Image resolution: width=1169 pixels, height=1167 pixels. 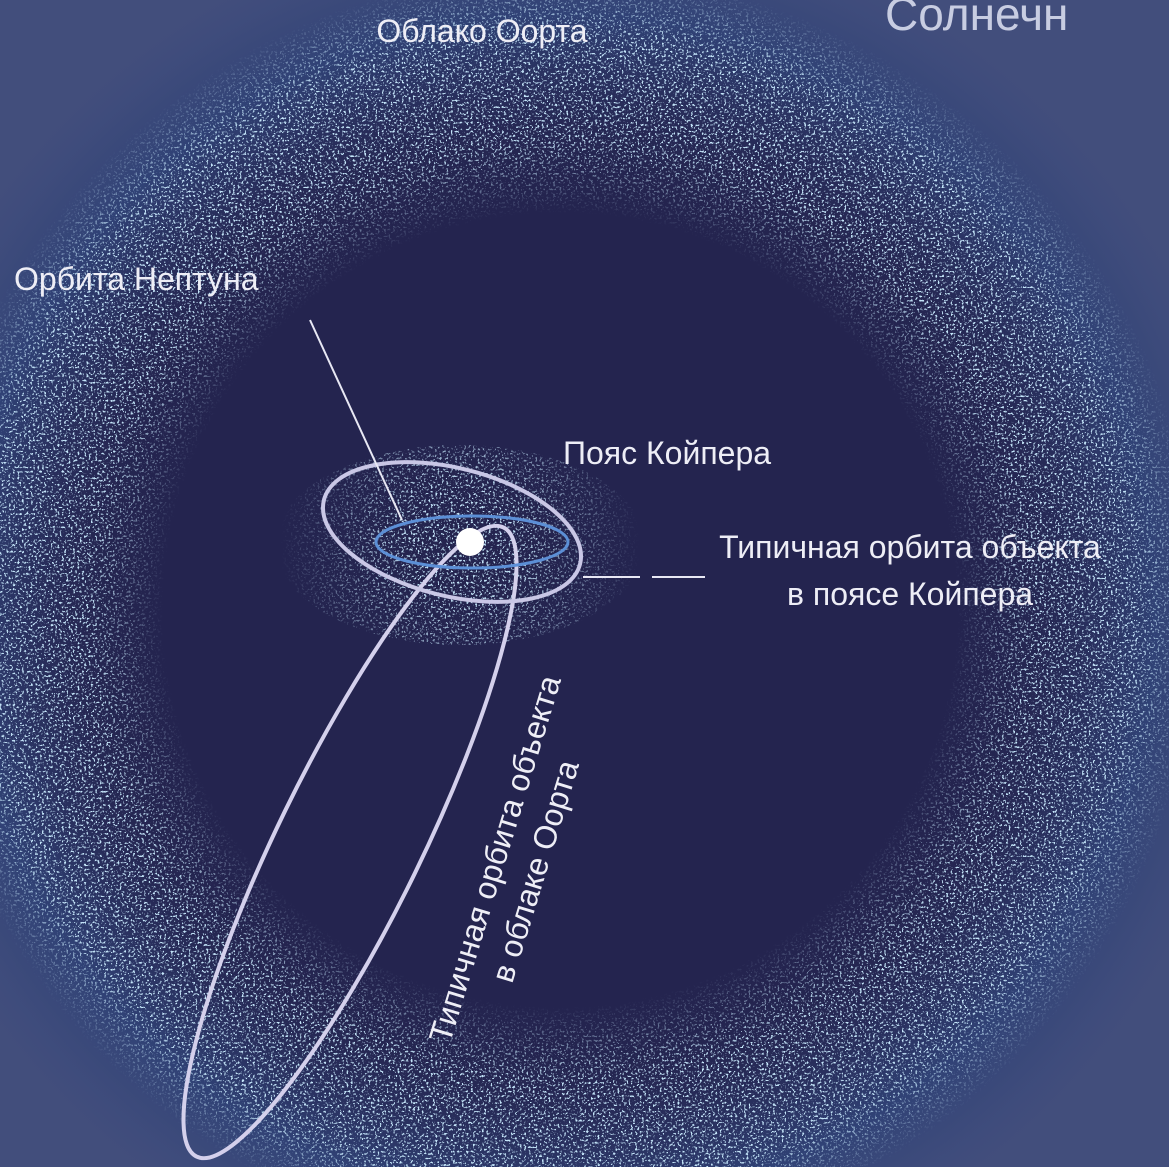 I want to click on title: Солнечн, so click(x=976, y=20).